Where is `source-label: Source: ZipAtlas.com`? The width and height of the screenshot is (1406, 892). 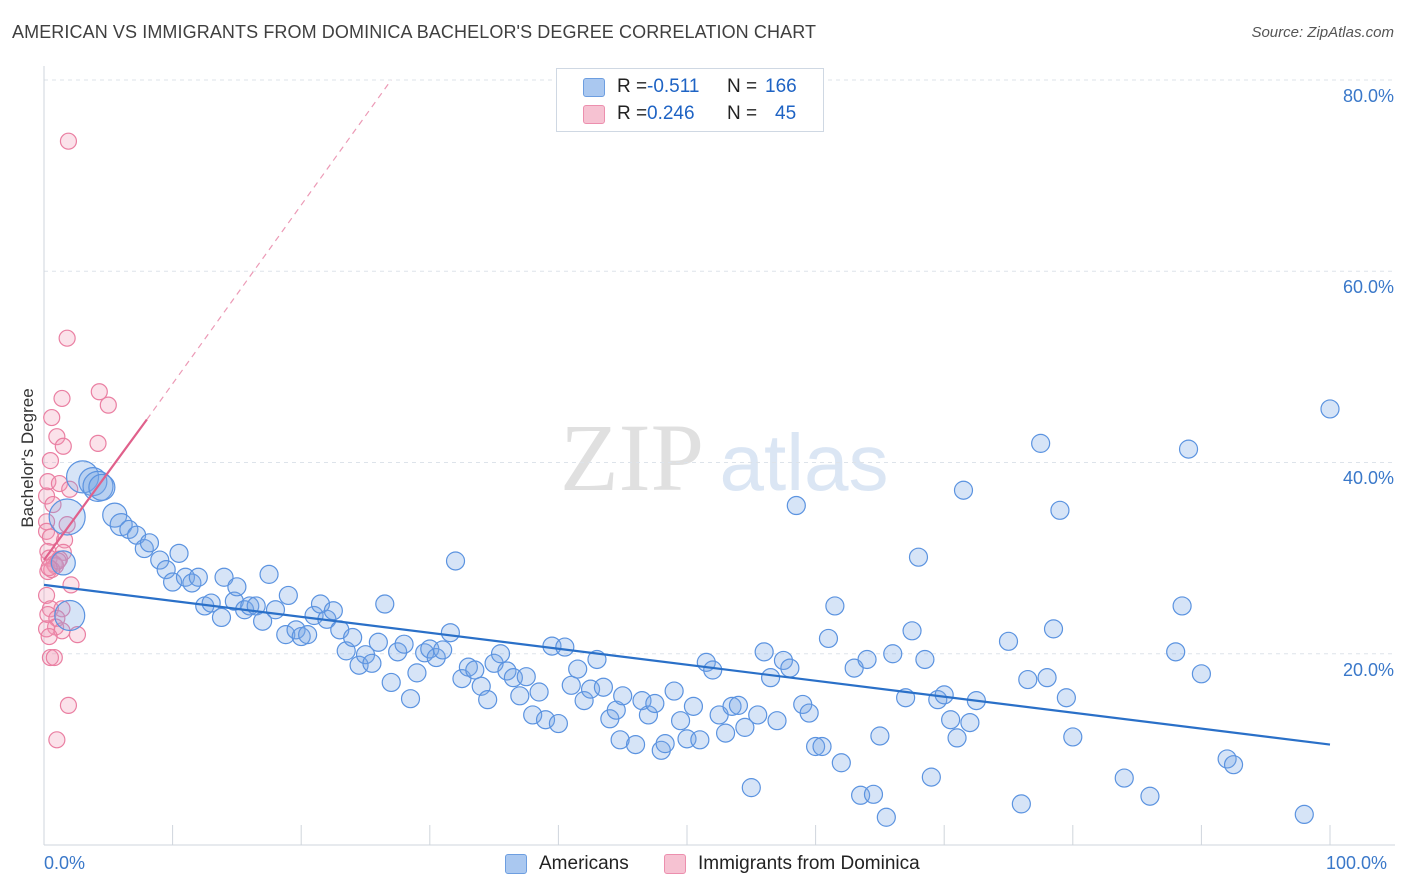 source-label: Source: ZipAtlas.com is located at coordinates (1322, 32).